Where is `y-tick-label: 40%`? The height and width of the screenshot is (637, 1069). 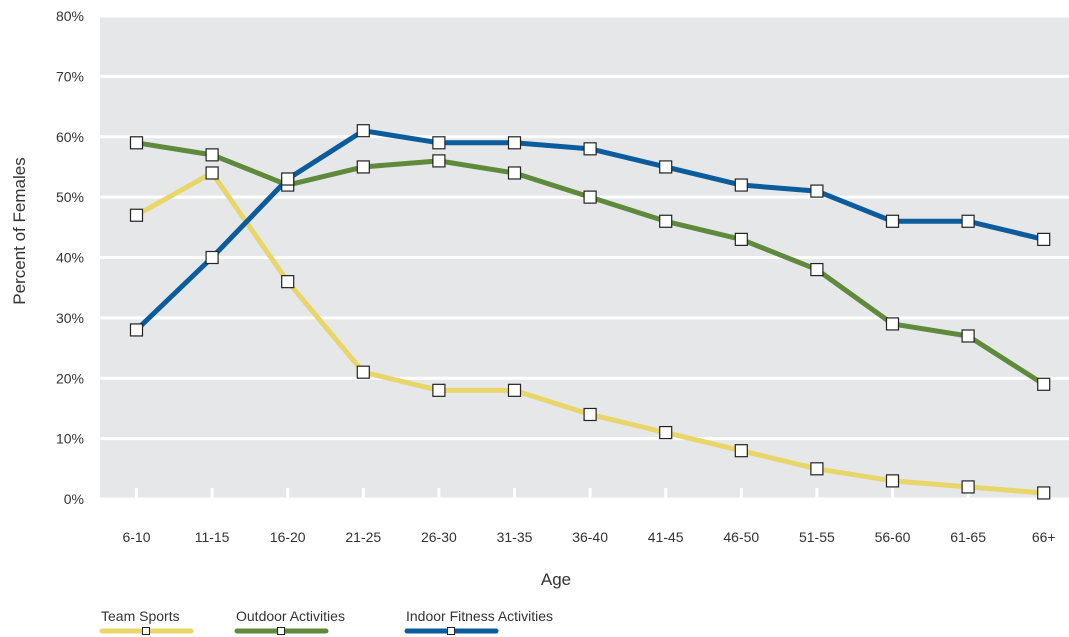 y-tick-label: 40% is located at coordinates (70, 258).